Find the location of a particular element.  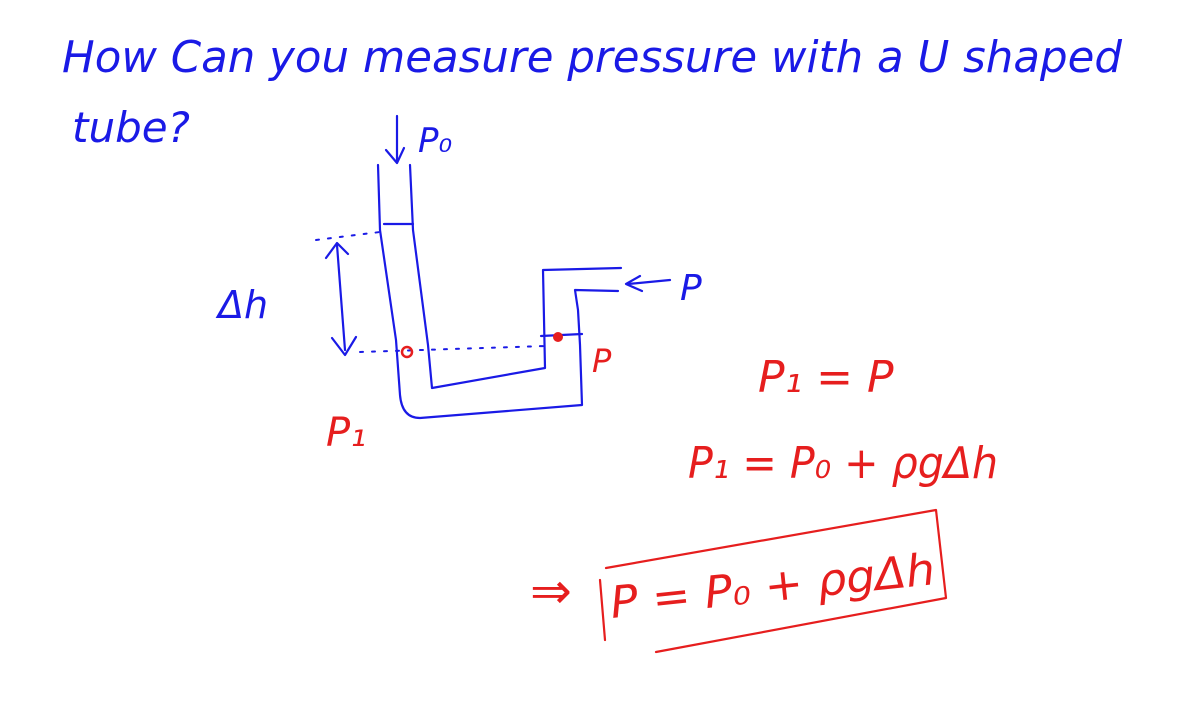

label-delta-h: Δh is located at coordinates (241, 305).